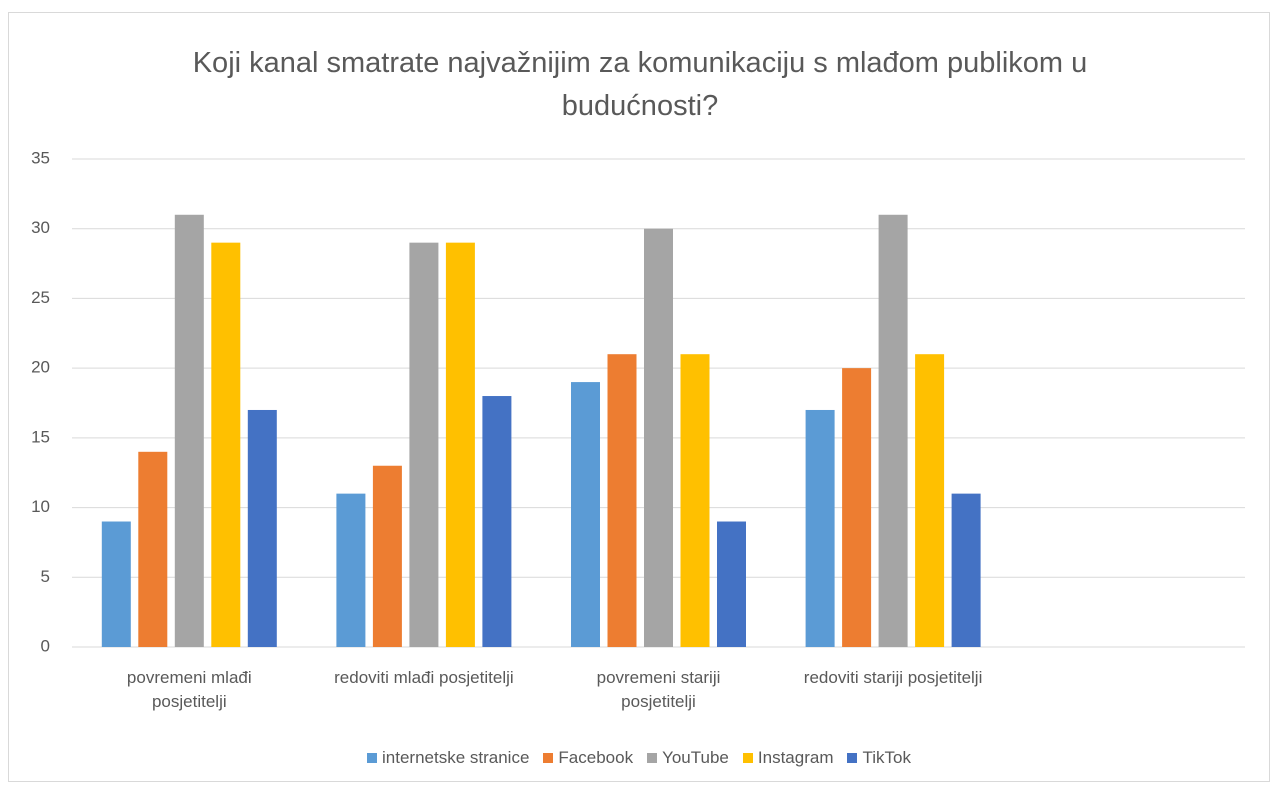 The height and width of the screenshot is (789, 1278). I want to click on legend-item: Instagram, so click(788, 758).